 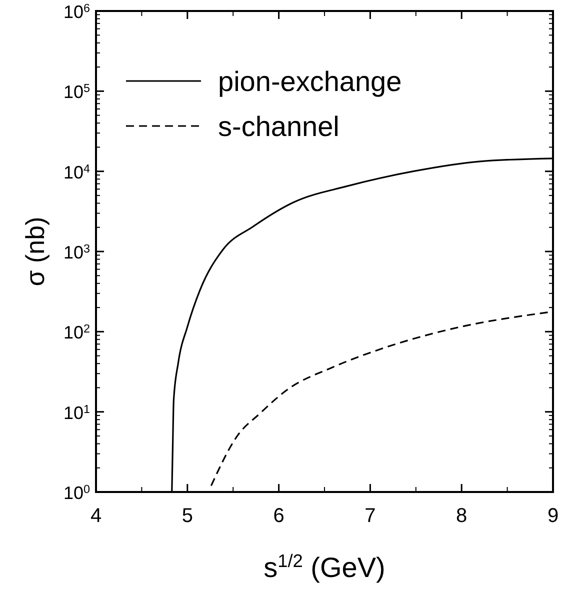 What do you see at coordinates (310, 81) in the screenshot?
I see `legend-label: pion-exchange` at bounding box center [310, 81].